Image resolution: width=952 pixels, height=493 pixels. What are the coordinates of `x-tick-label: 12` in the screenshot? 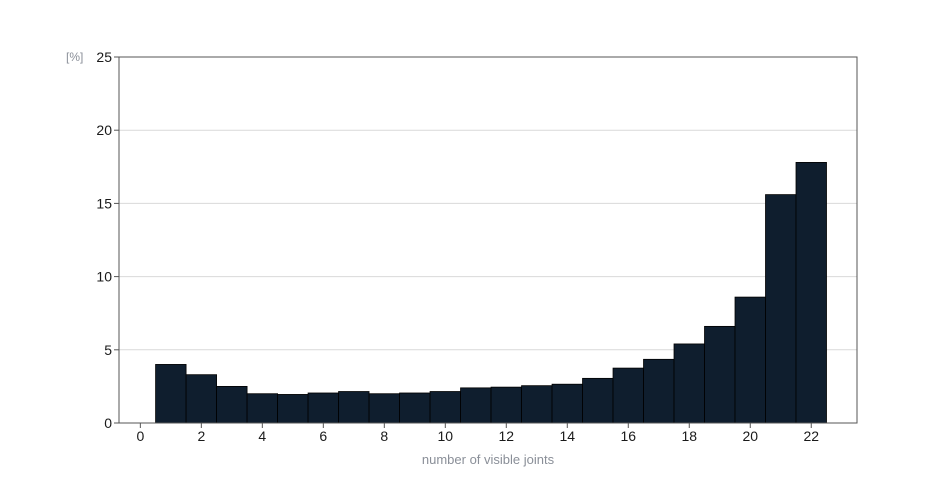 It's located at (507, 436).